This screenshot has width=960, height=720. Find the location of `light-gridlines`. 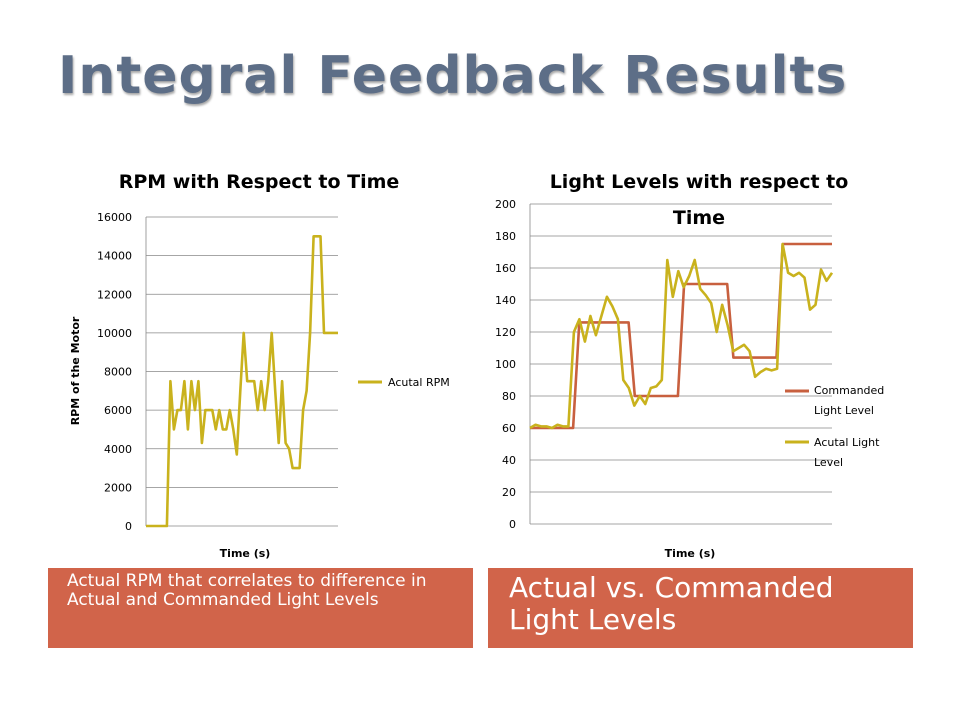

light-gridlines is located at coordinates (680, 364).